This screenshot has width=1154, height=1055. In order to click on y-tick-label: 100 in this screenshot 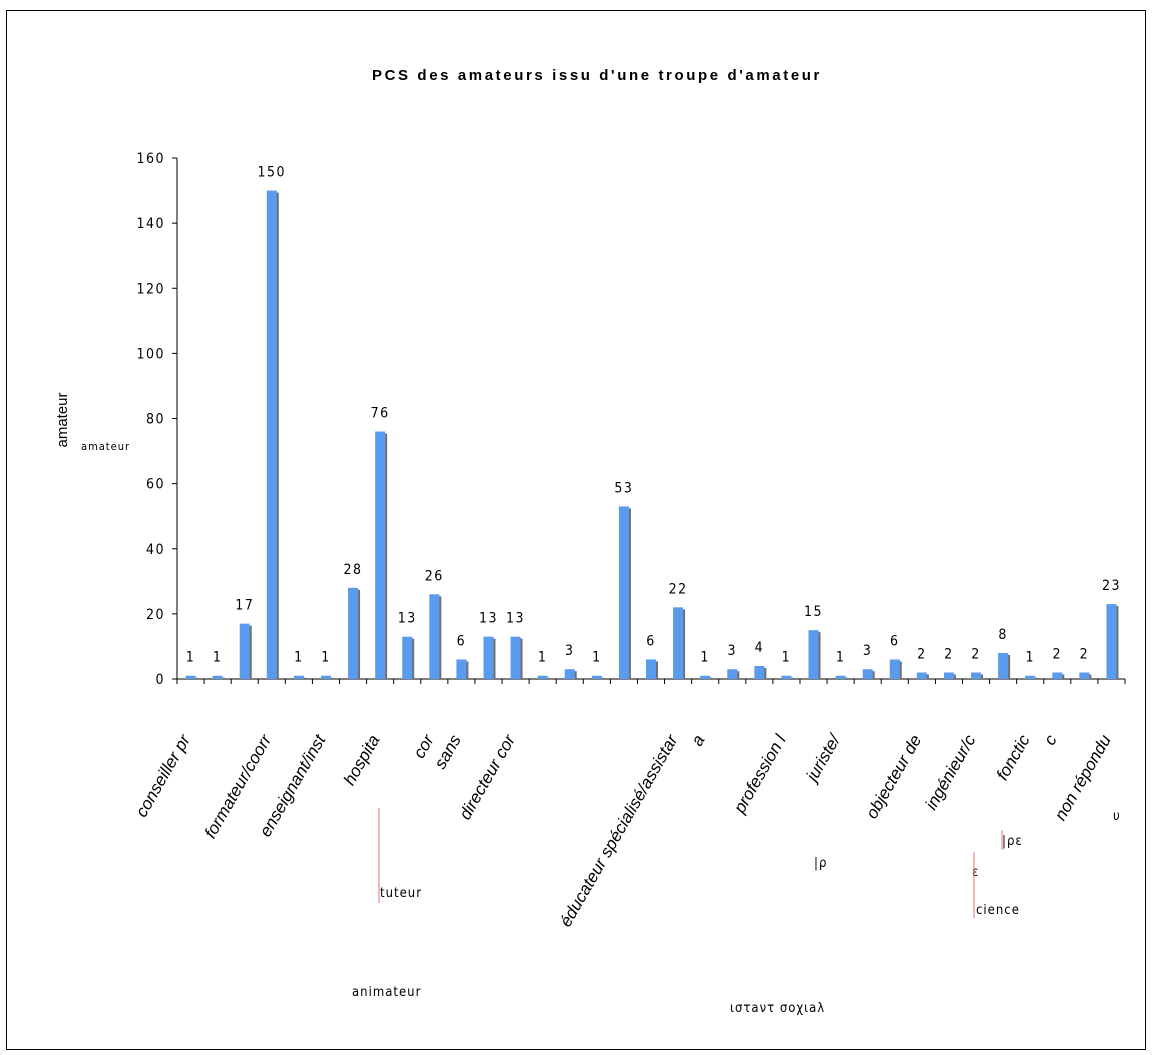, I will do `click(150, 354)`.